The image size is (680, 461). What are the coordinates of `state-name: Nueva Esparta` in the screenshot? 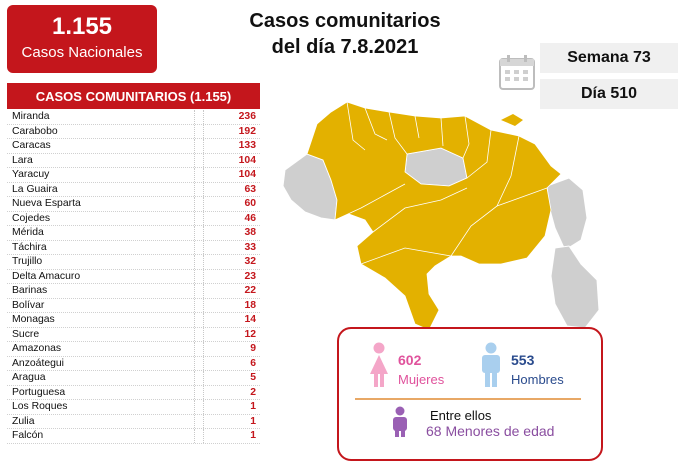 It's located at (46, 204).